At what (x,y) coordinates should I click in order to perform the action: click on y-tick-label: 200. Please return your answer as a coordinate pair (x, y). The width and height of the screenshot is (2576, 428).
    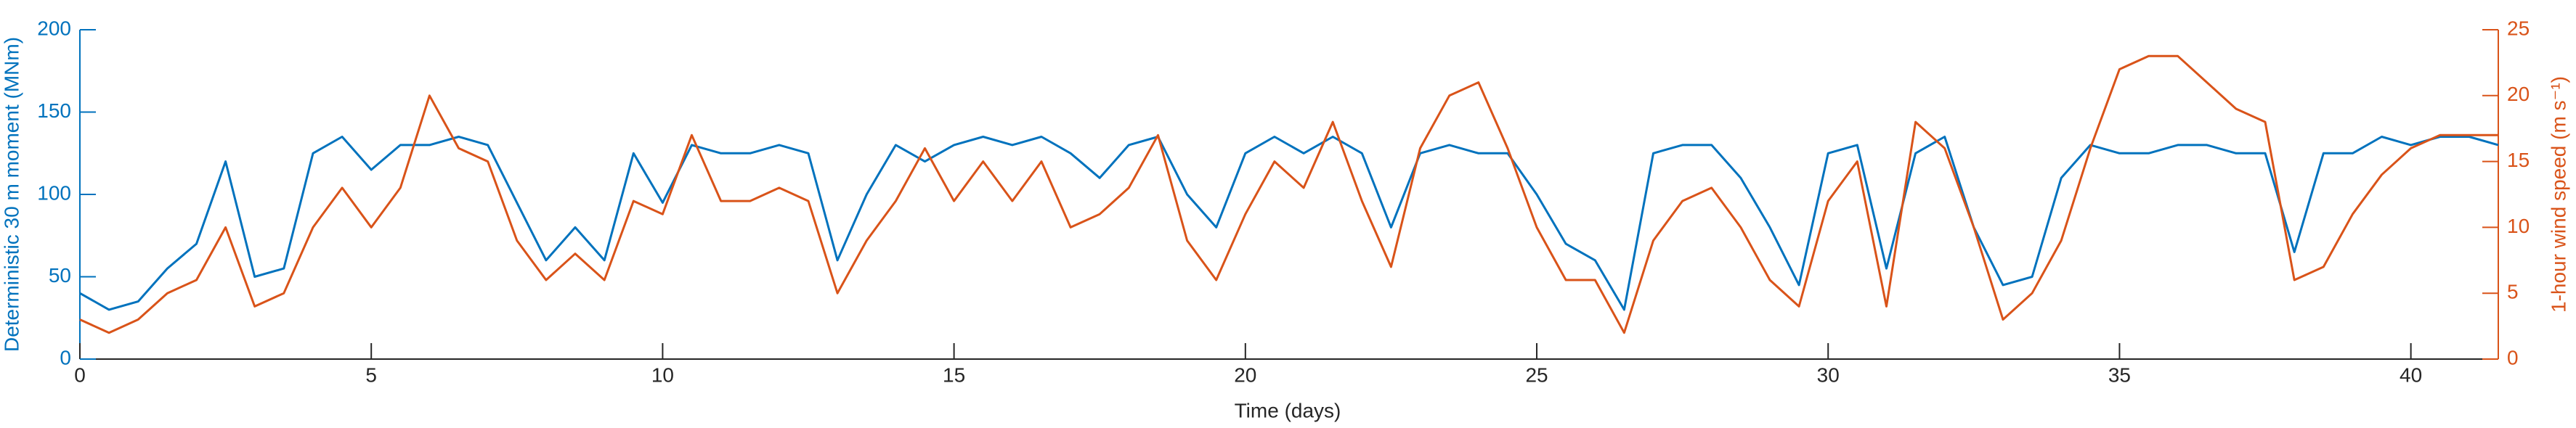
    Looking at the image, I should click on (54, 28).